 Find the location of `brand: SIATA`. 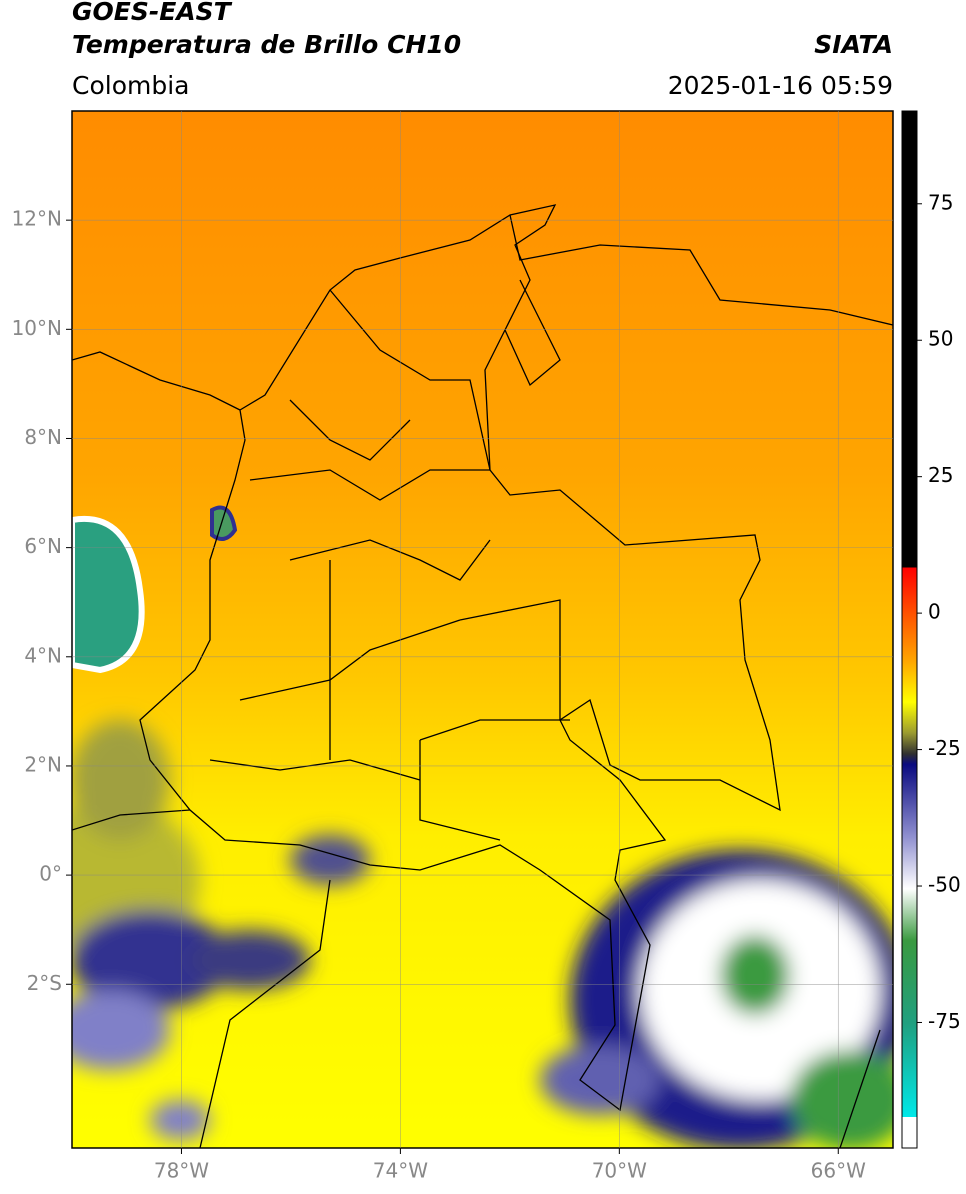

brand: SIATA is located at coordinates (853, 44).